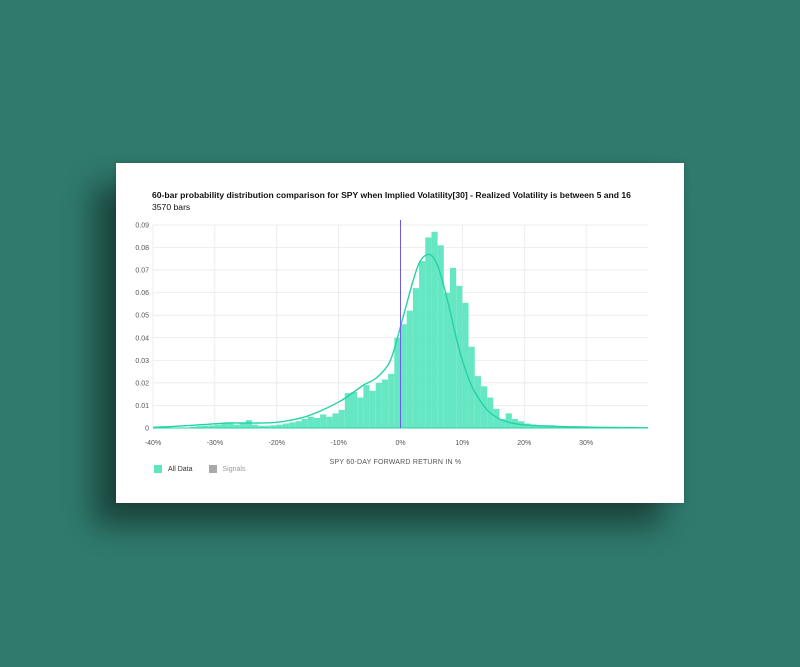  I want to click on y-tick-label: 0, so click(147, 429).